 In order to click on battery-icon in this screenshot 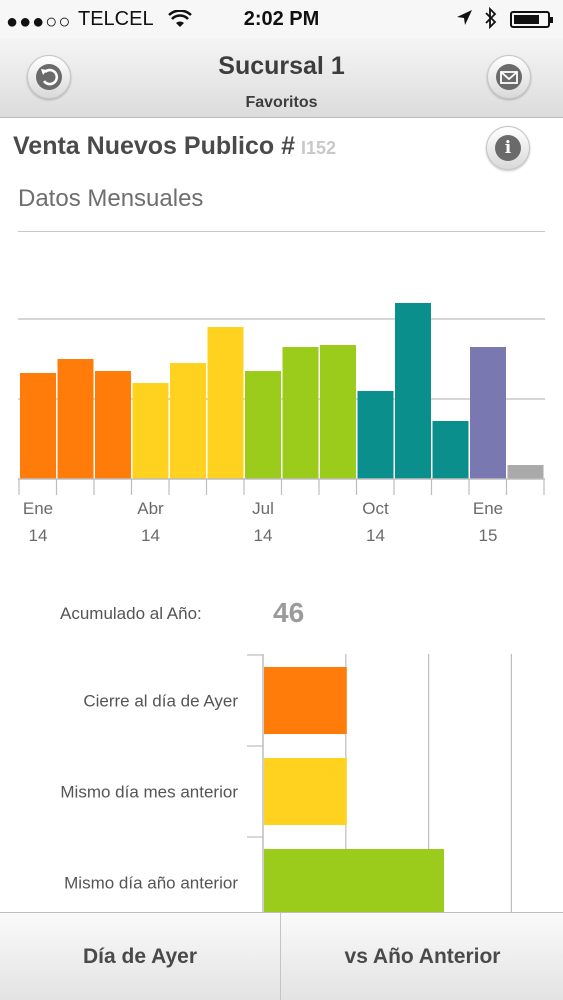, I will do `click(531, 19)`.